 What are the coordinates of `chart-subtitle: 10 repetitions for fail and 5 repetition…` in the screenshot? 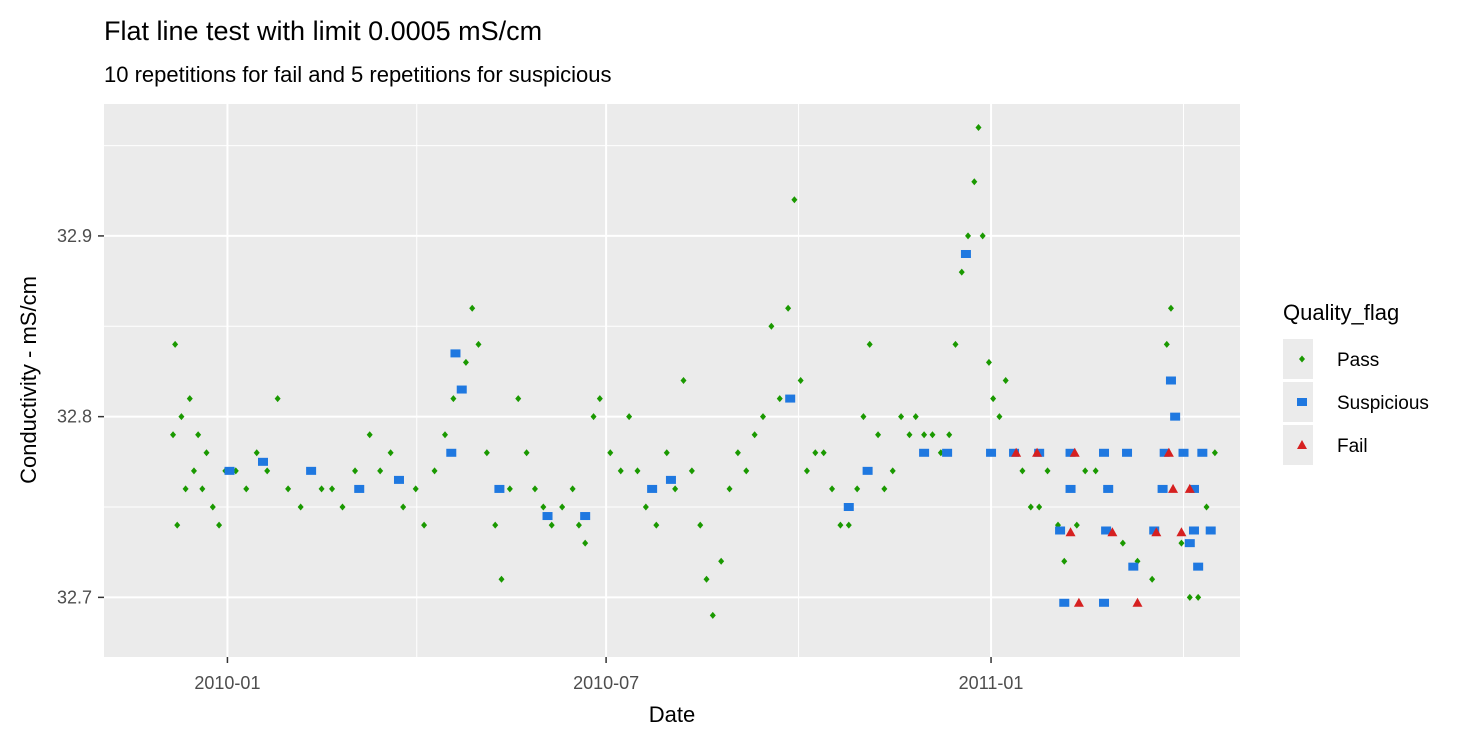 It's located at (358, 74).